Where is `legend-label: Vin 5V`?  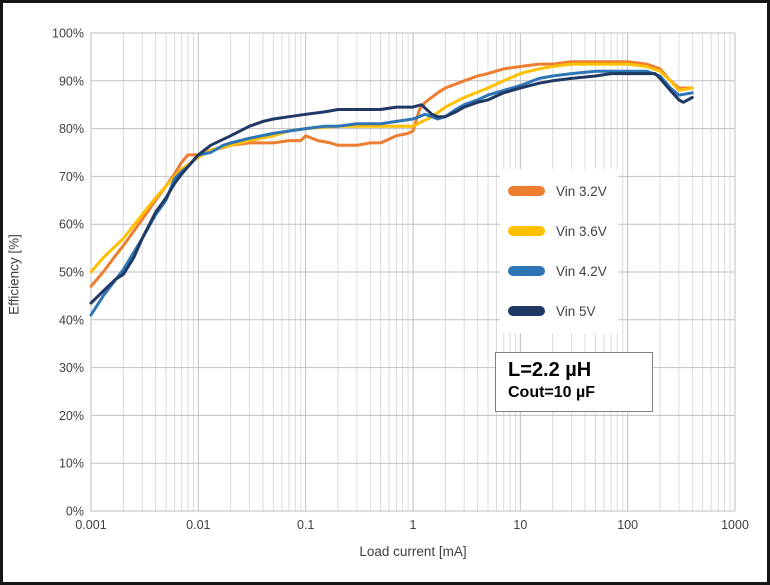
legend-label: Vin 5V is located at coordinates (576, 311).